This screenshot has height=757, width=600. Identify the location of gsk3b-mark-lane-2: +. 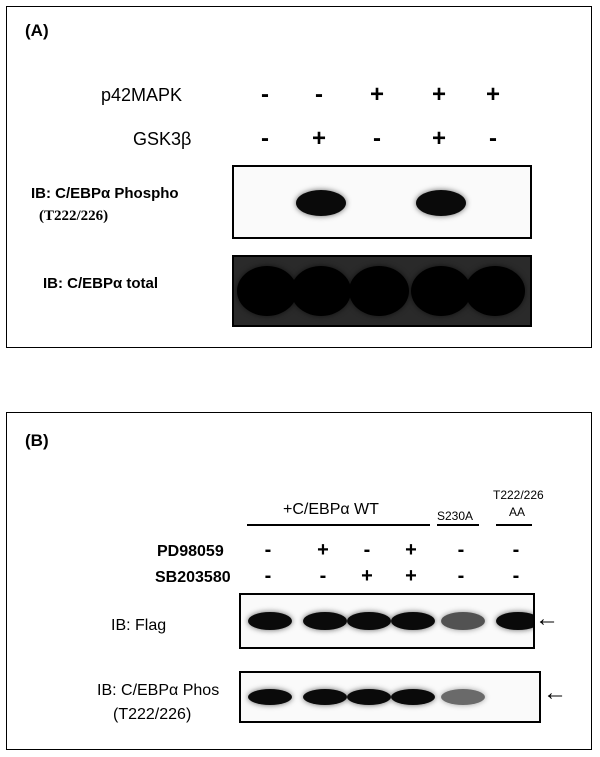
(319, 139).